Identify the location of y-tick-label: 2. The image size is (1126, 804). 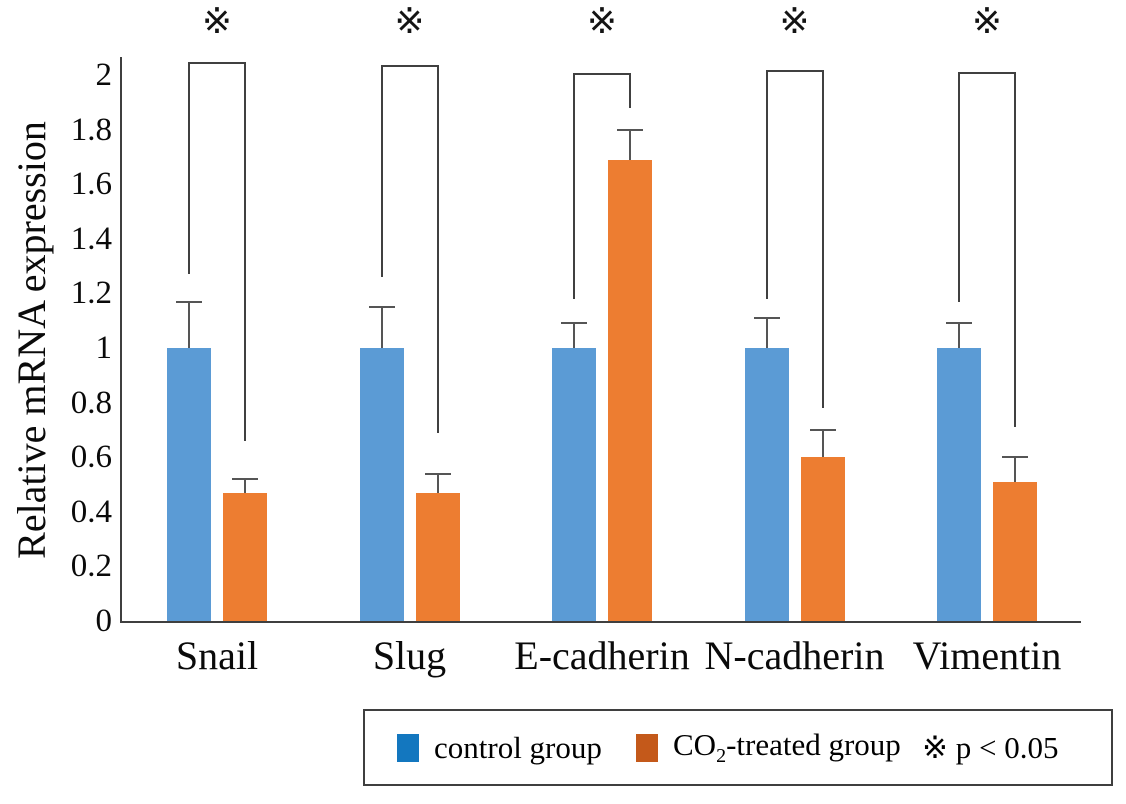
(104, 75).